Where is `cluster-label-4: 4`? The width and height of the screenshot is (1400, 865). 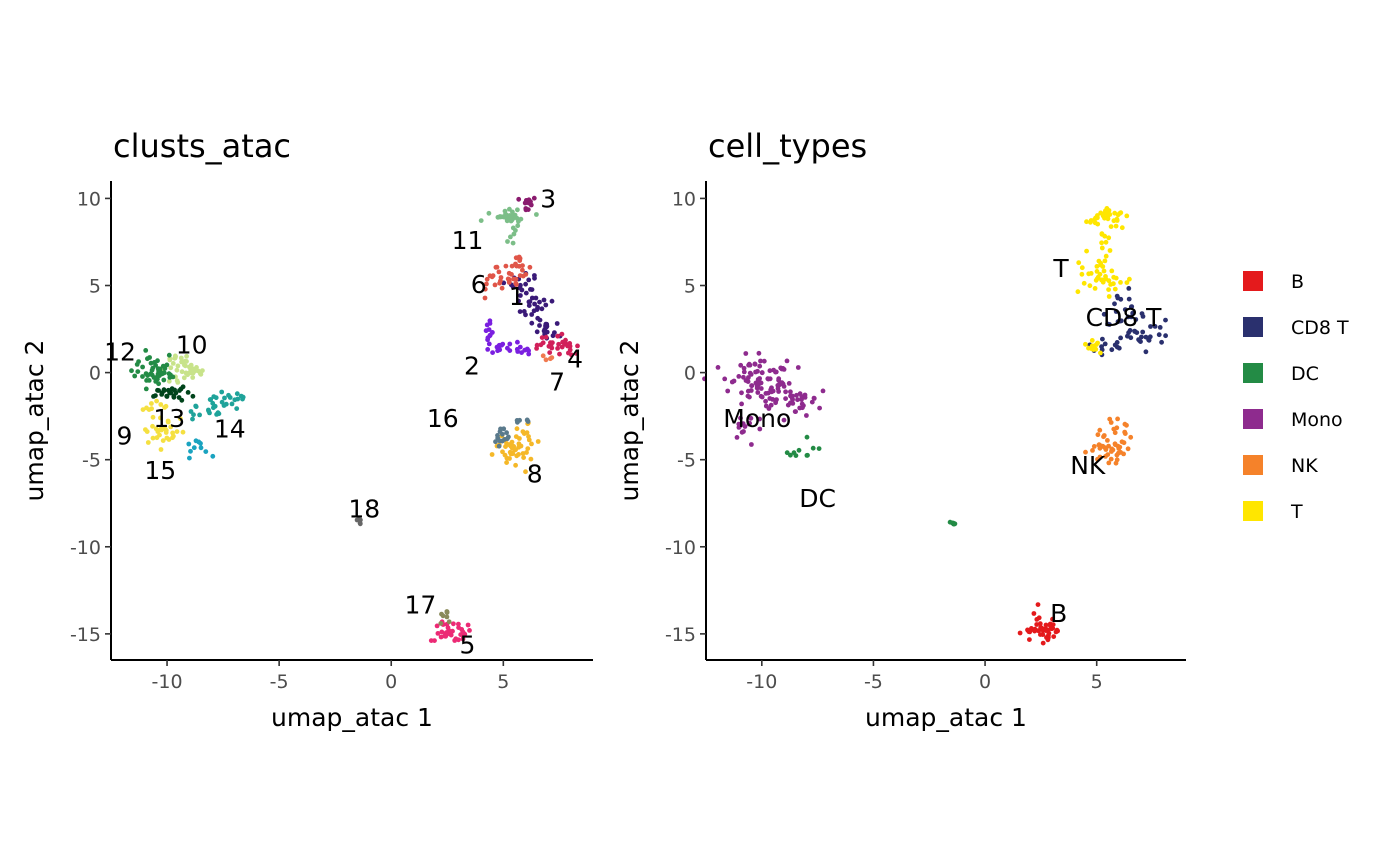 cluster-label-4: 4 is located at coordinates (575, 359).